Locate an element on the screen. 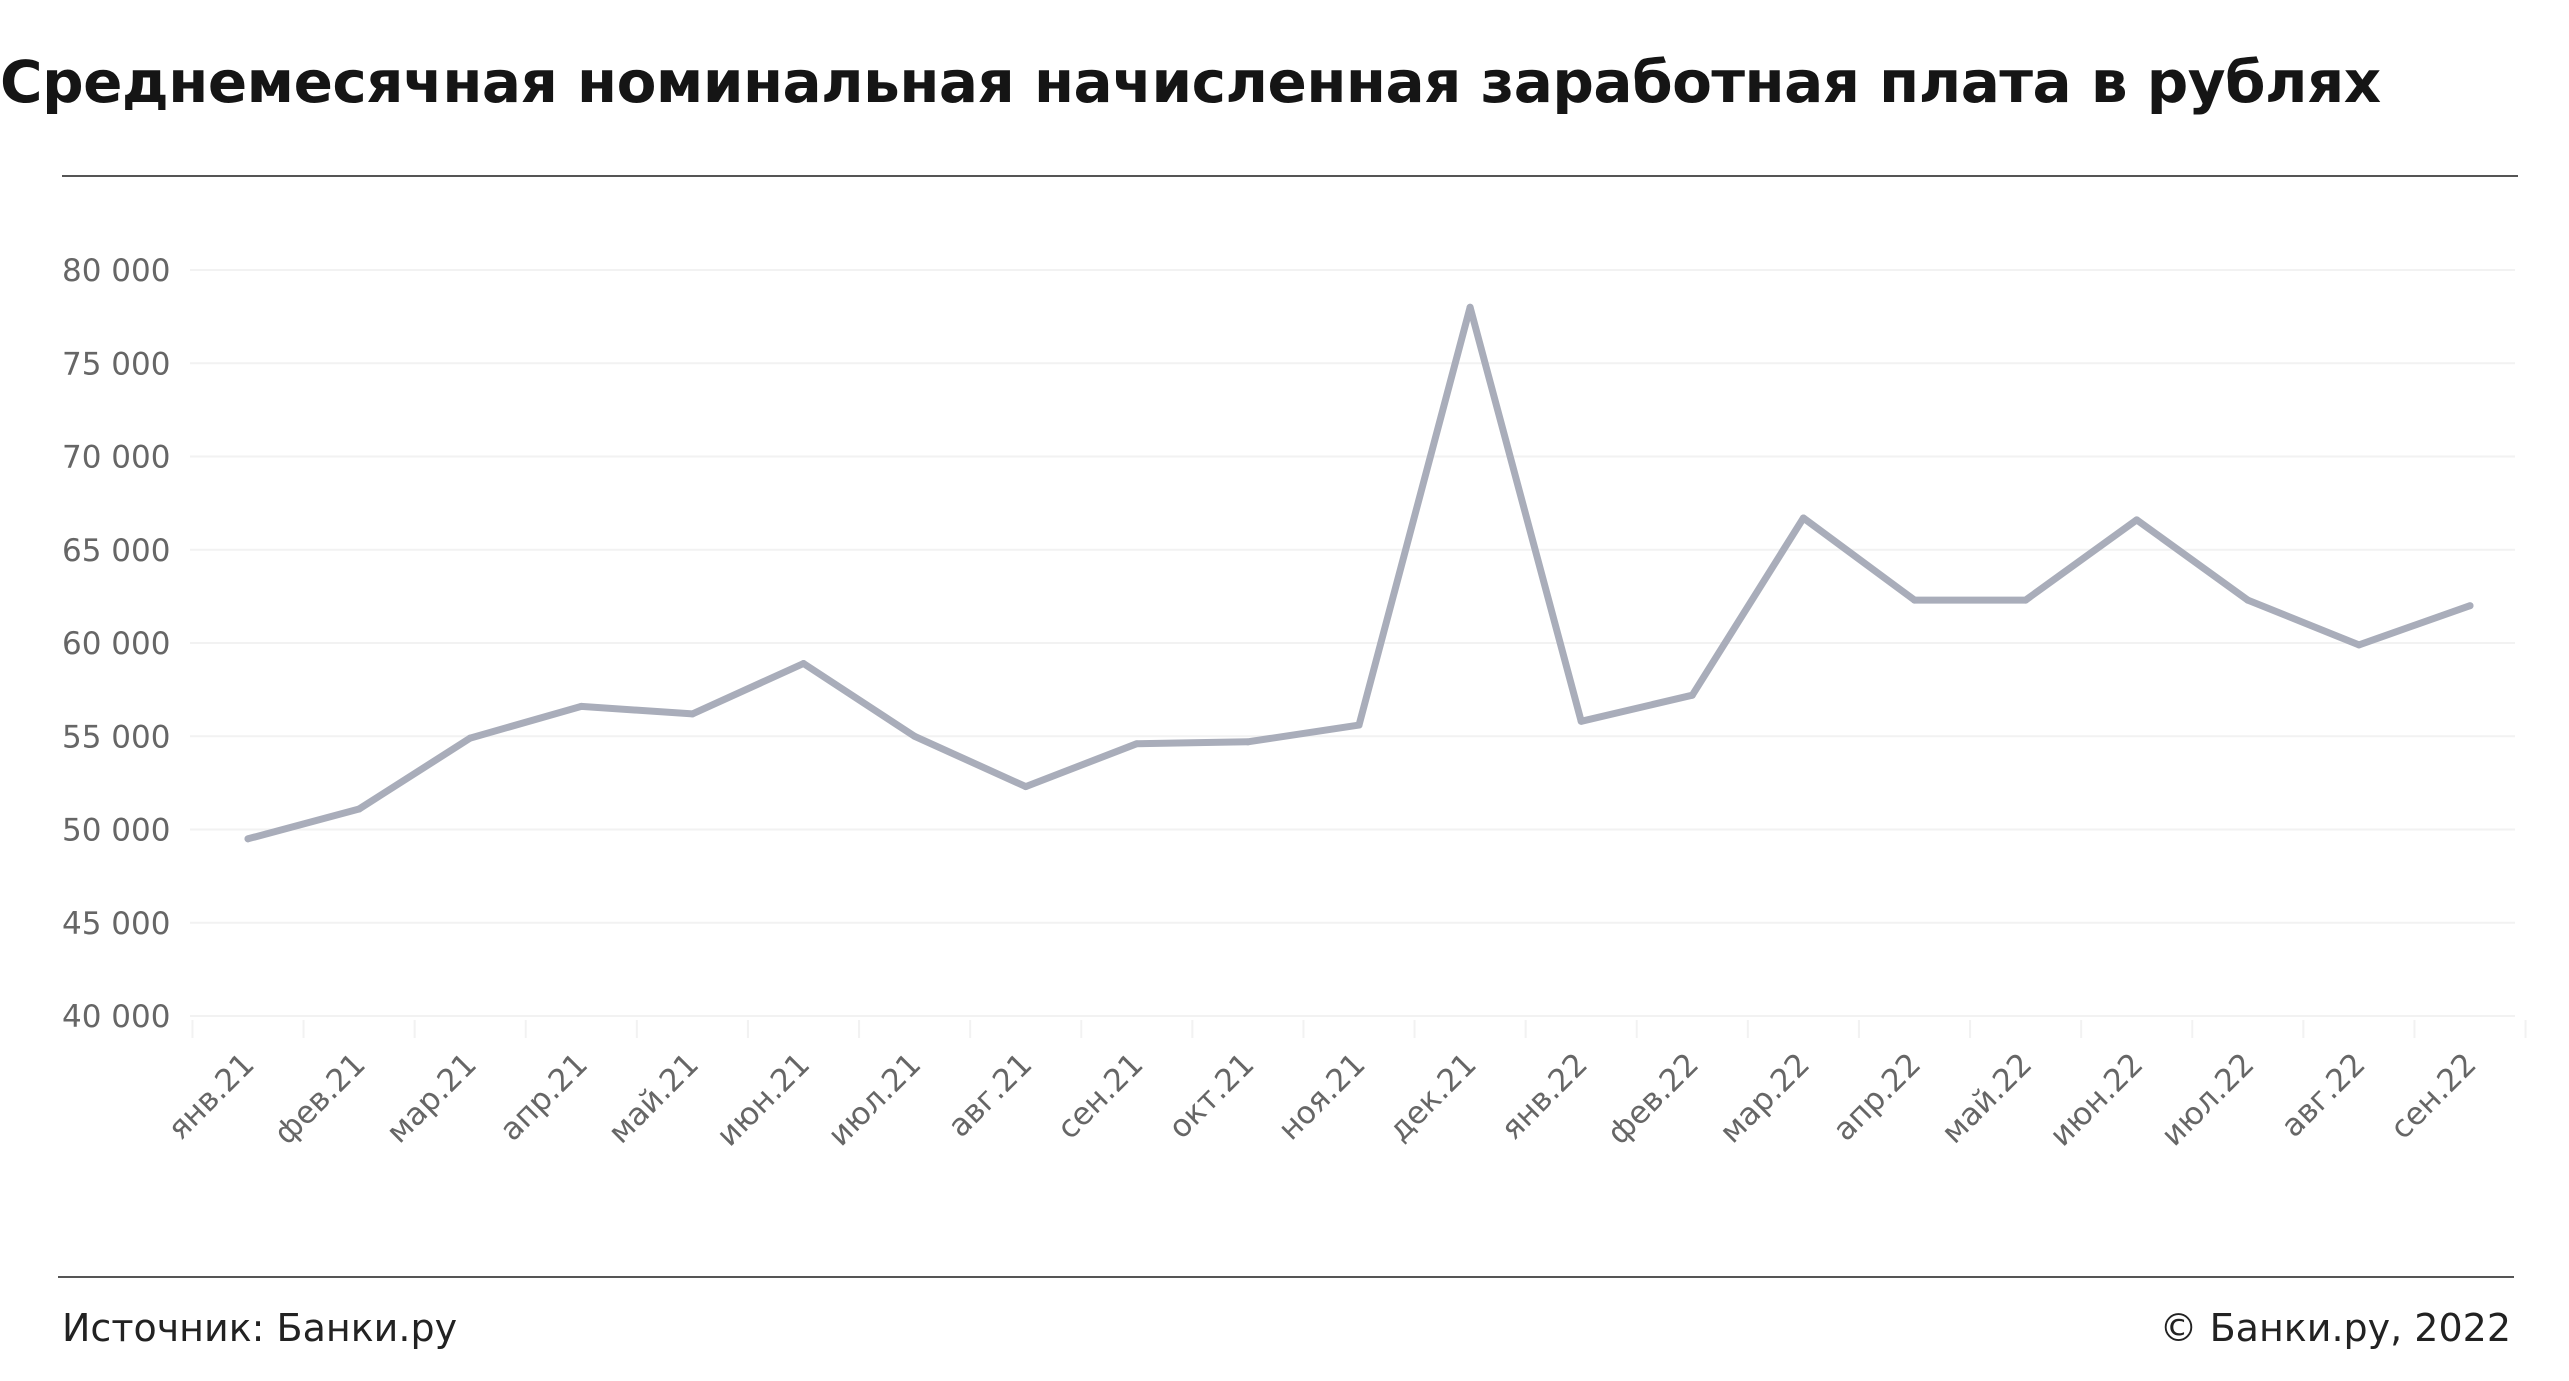 This screenshot has height=1381, width=2569. x-tick-label: фев.21 is located at coordinates (319, 1098).